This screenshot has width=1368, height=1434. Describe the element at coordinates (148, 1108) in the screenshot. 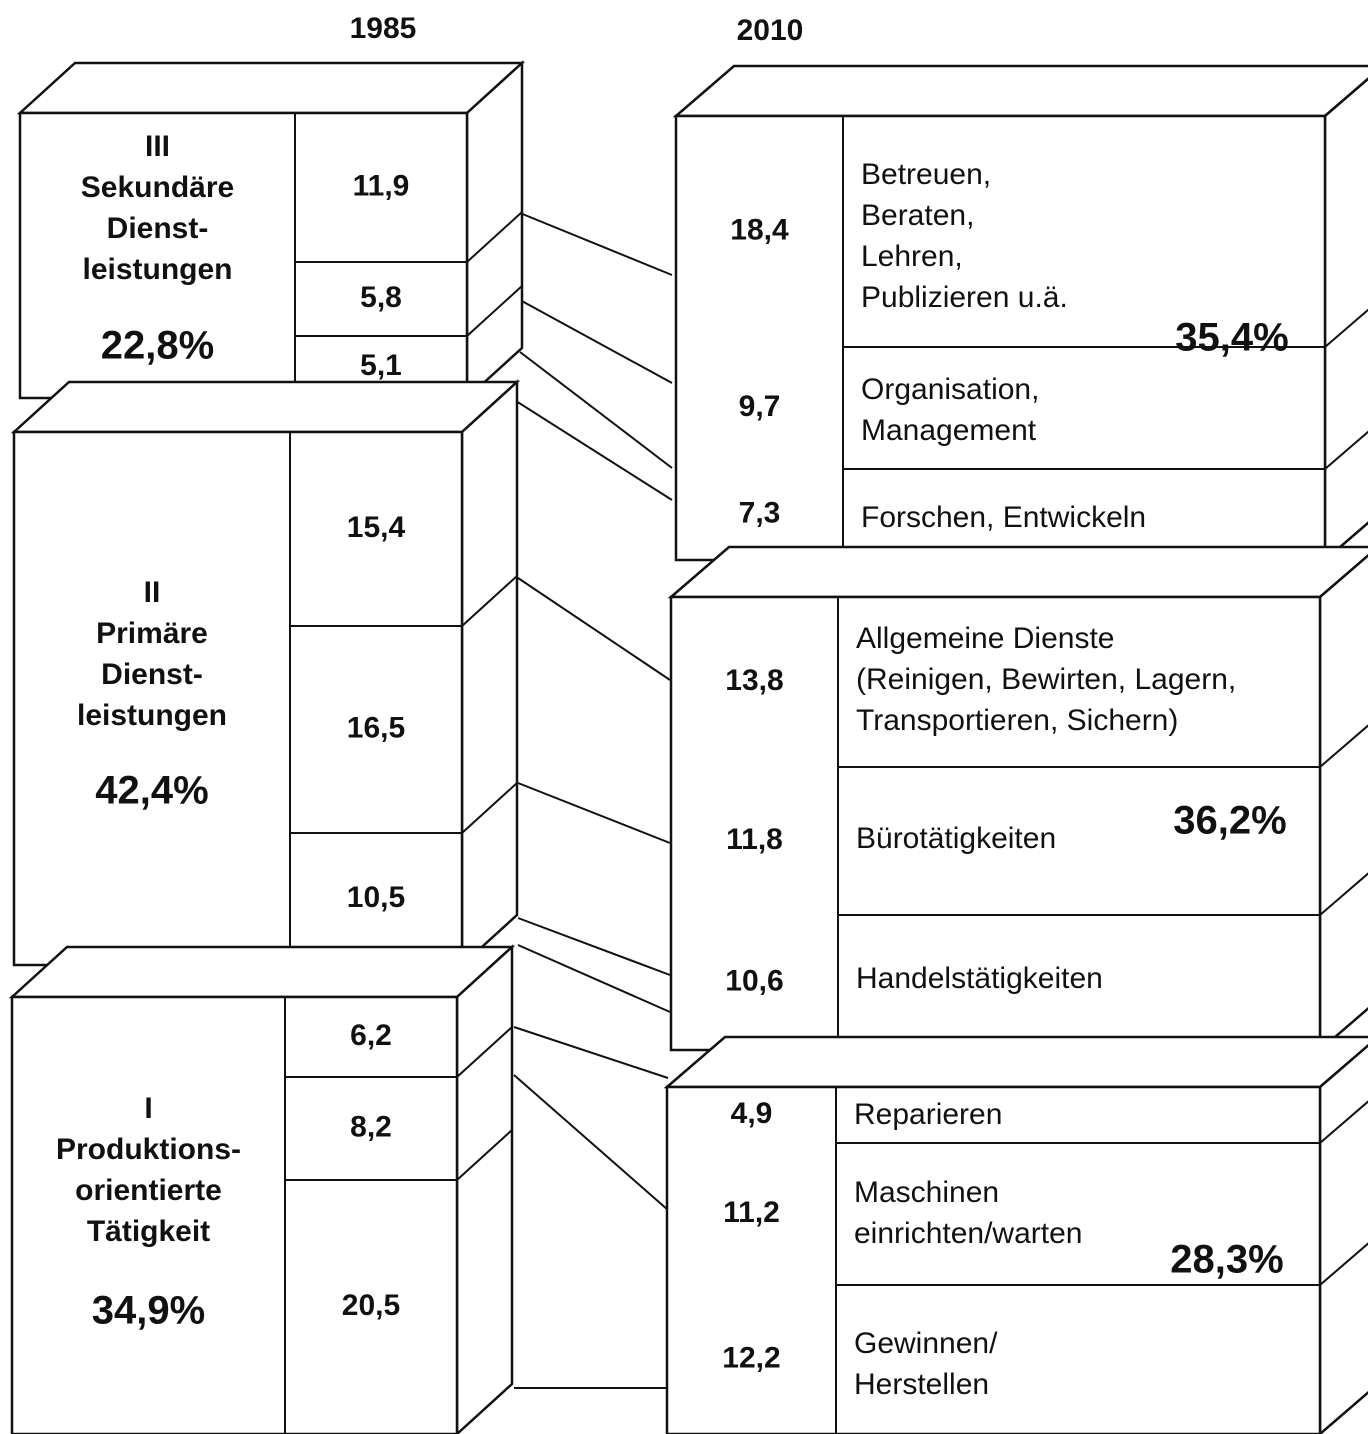

I see `group-label: I` at that location.